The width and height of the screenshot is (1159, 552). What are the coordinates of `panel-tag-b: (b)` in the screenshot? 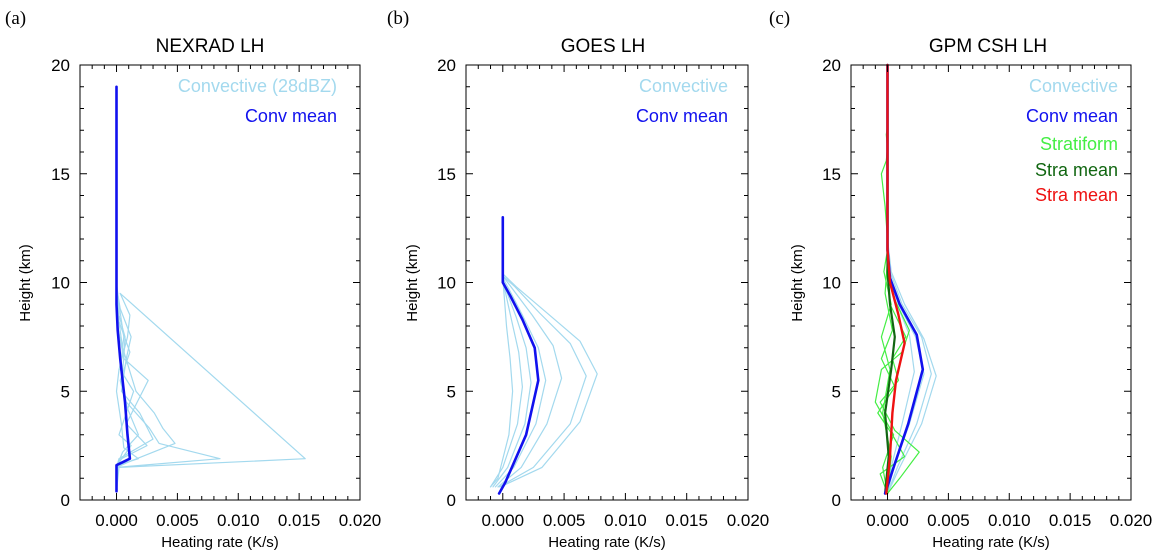 It's located at (398, 18).